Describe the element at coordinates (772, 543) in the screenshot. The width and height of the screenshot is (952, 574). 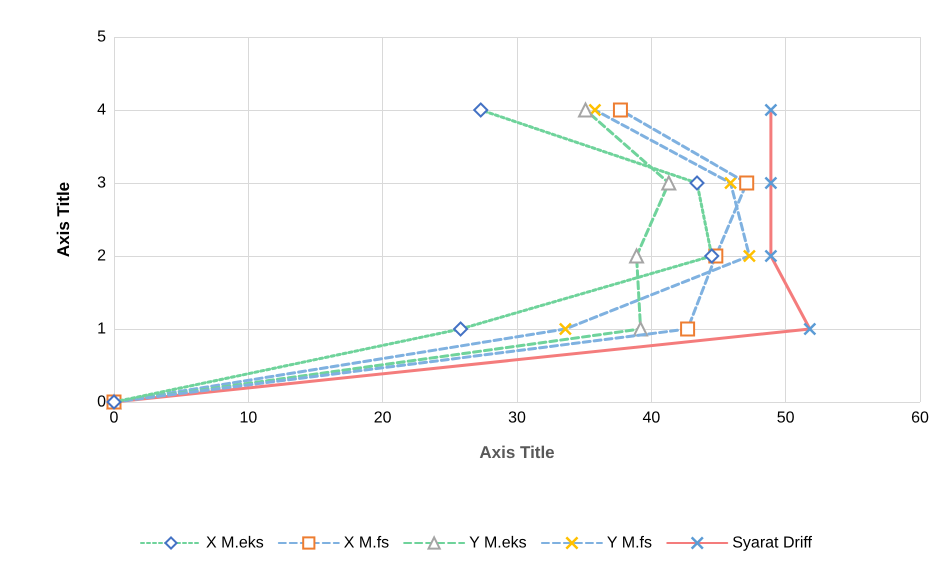
I see `legend-label: Syarat Driff` at that location.